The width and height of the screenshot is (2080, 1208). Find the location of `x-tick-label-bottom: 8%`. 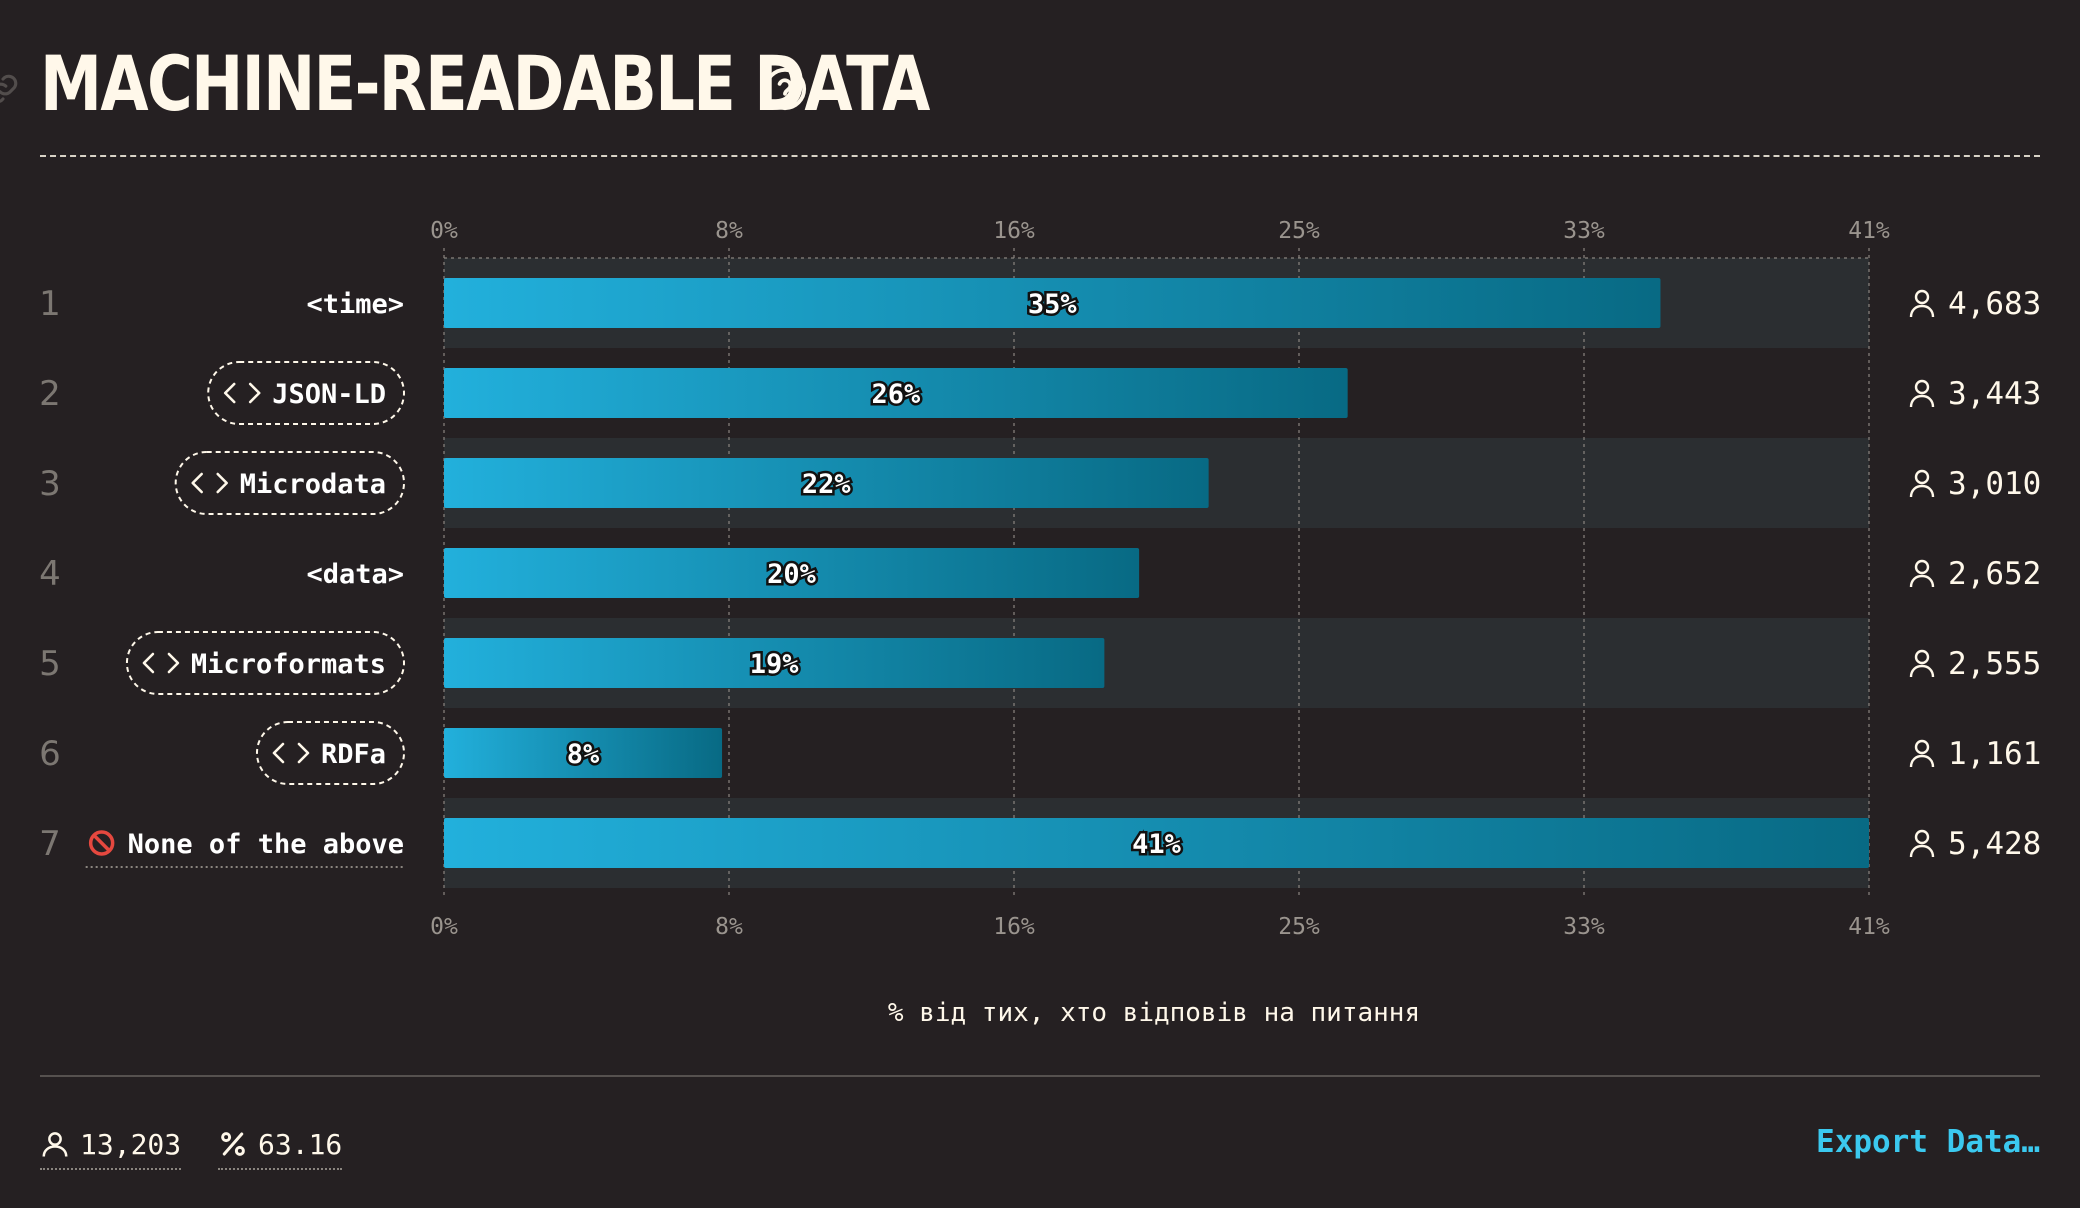

x-tick-label-bottom: 8% is located at coordinates (729, 927).